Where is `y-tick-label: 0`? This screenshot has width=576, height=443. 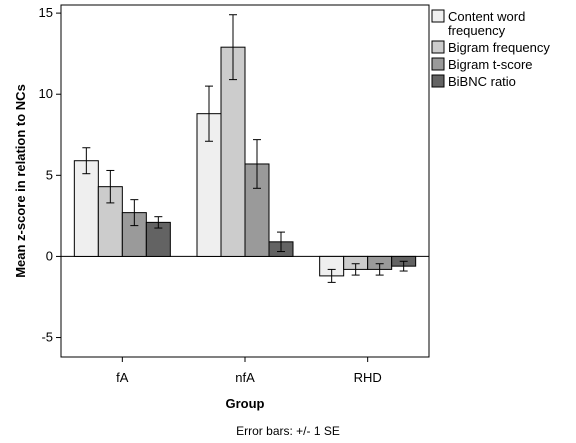 y-tick-label: 0 is located at coordinates (49, 255).